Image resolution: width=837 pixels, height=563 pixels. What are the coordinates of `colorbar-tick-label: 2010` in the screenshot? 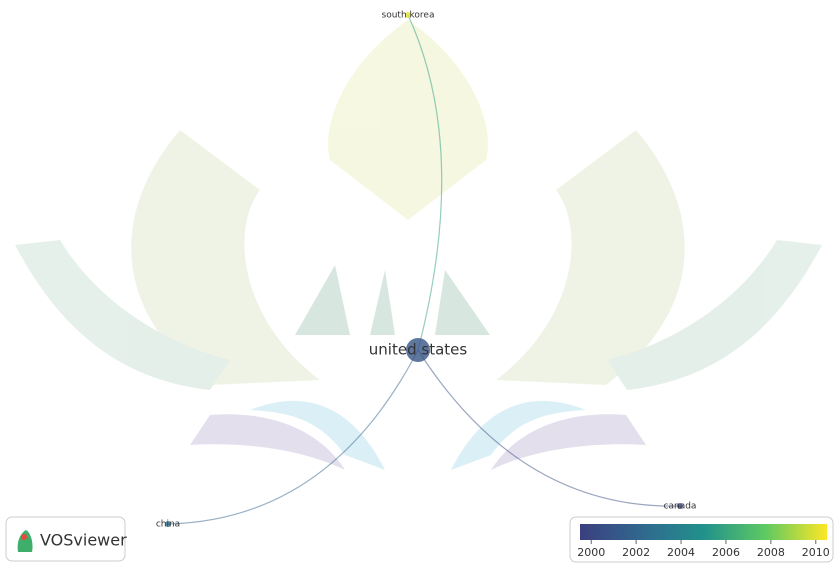 It's located at (816, 552).